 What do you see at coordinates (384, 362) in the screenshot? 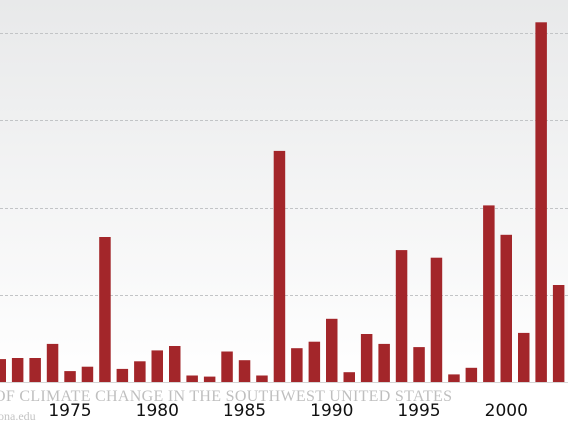
I see `bar-1993` at bounding box center [384, 362].